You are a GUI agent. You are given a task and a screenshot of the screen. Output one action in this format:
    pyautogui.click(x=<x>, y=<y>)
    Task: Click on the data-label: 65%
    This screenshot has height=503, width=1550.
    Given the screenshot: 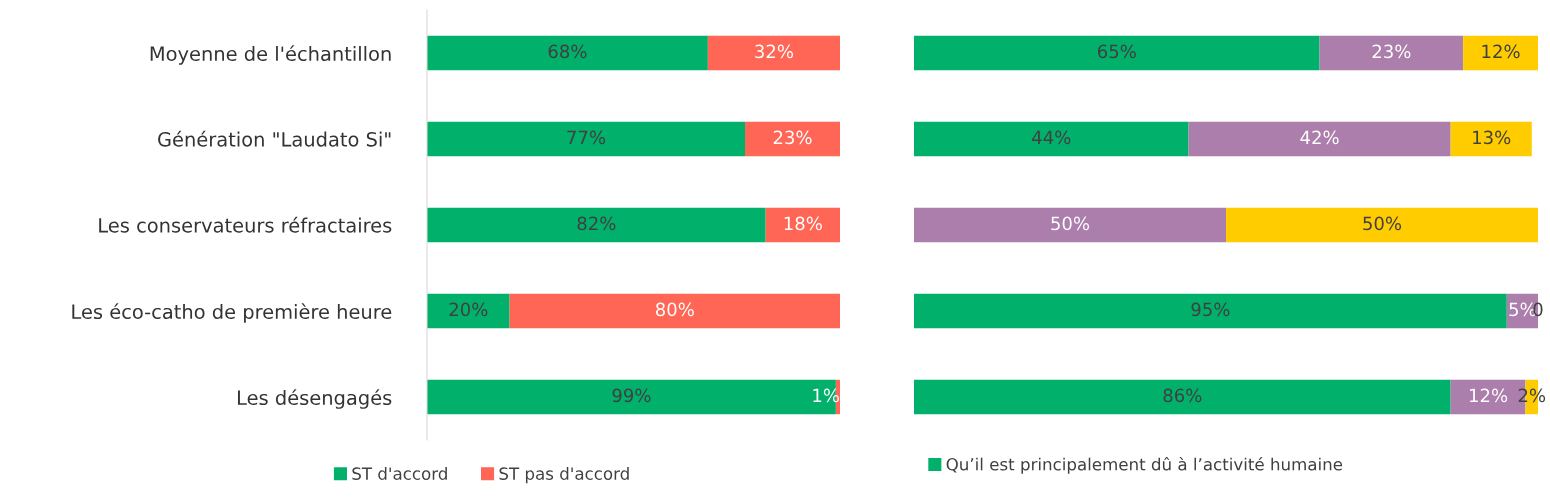 What is the action you would take?
    pyautogui.click(x=1117, y=51)
    